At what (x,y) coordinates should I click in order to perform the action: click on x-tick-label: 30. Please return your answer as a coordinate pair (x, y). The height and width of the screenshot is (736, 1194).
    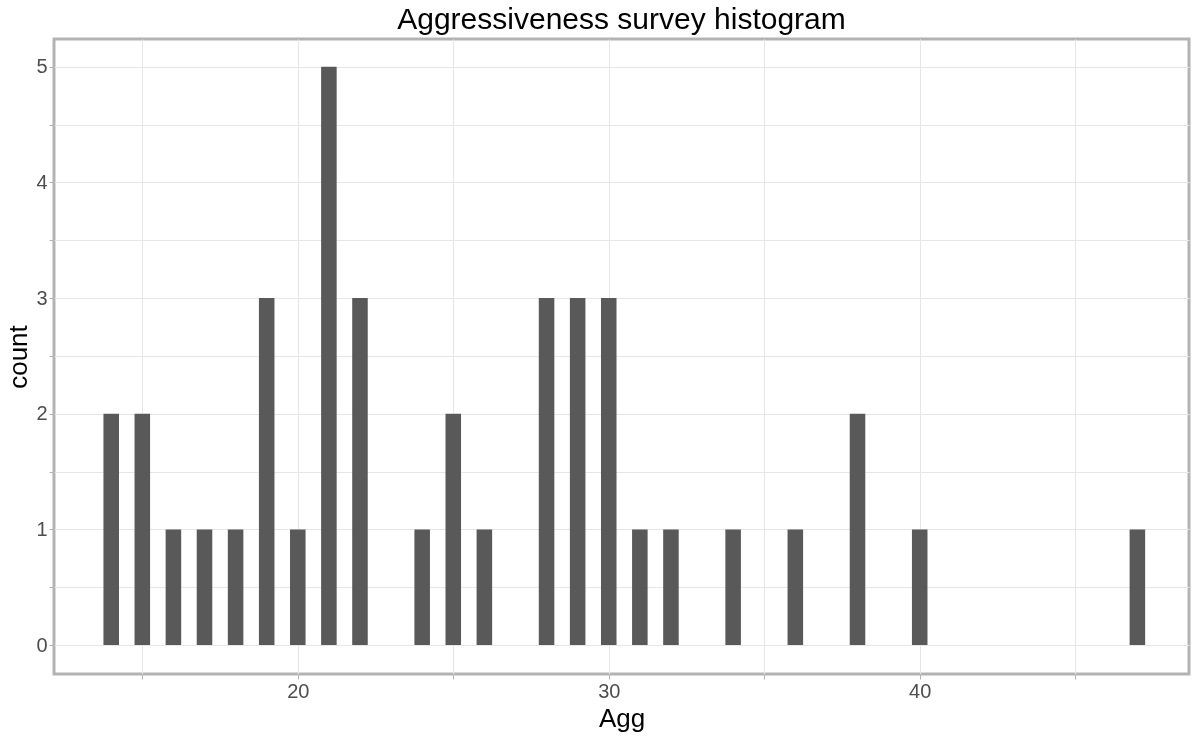
    Looking at the image, I should click on (609, 690).